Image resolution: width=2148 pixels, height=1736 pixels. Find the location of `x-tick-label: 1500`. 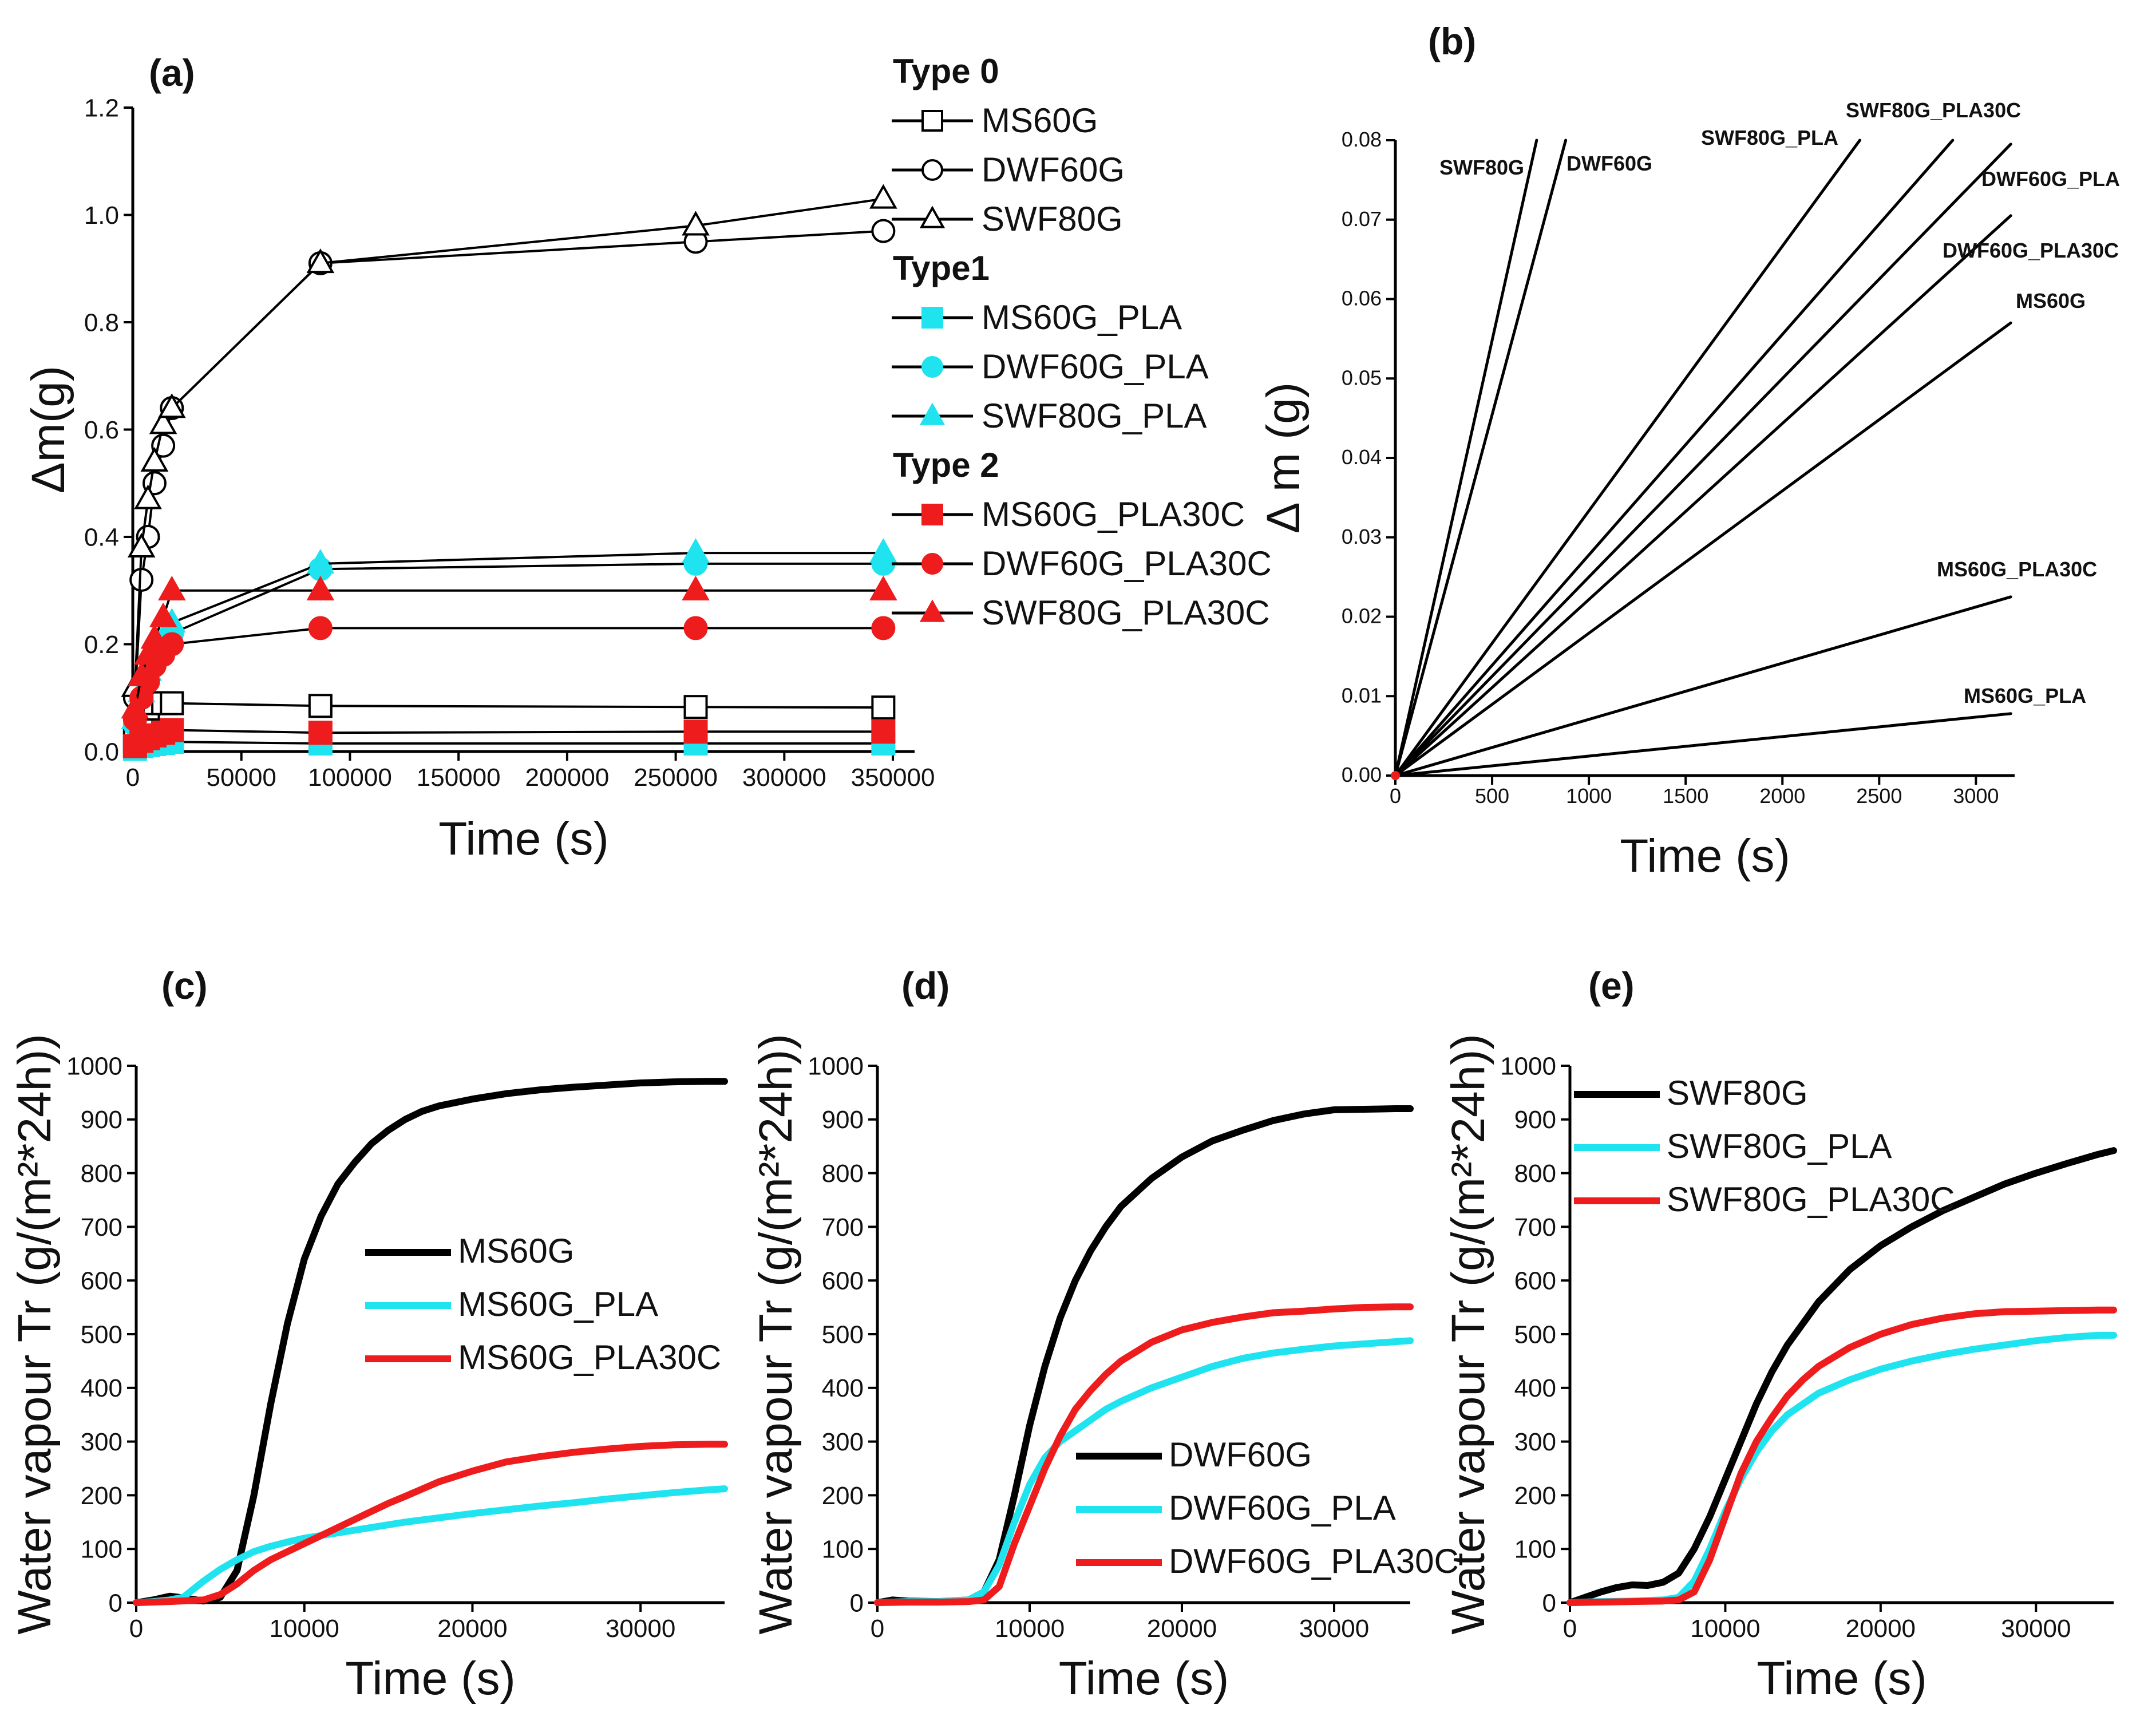

x-tick-label: 1500 is located at coordinates (1685, 796).